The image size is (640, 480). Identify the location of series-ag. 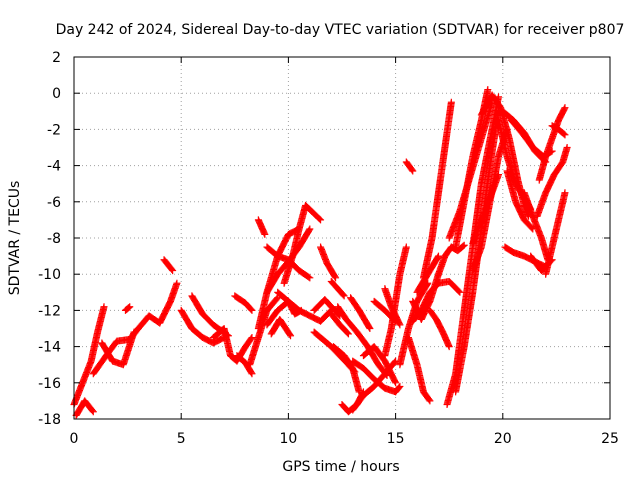
(376, 376).